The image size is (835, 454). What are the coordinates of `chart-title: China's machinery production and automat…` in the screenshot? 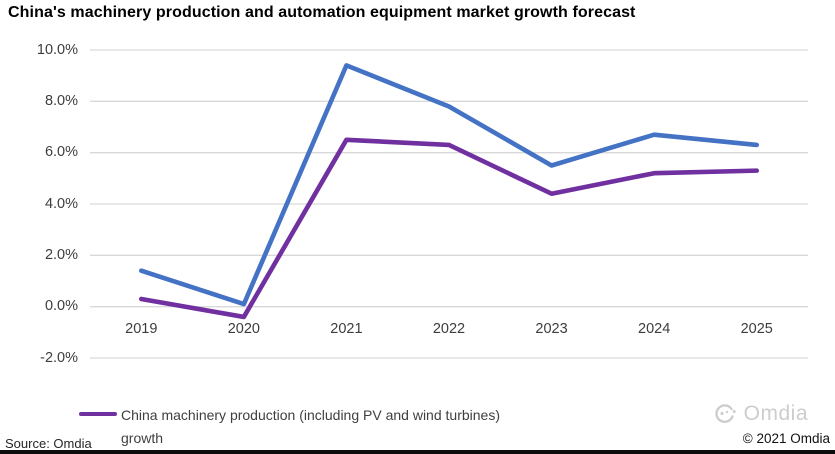 It's located at (322, 12).